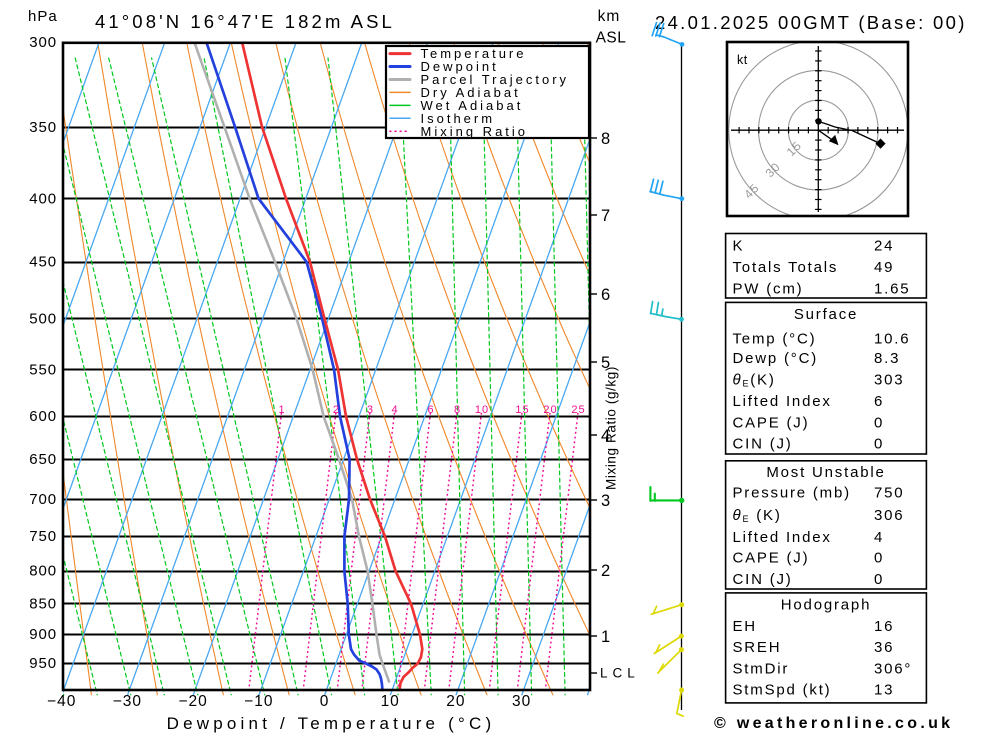 Image resolution: width=1000 pixels, height=738 pixels. I want to click on svg-text: 700, so click(43, 499).